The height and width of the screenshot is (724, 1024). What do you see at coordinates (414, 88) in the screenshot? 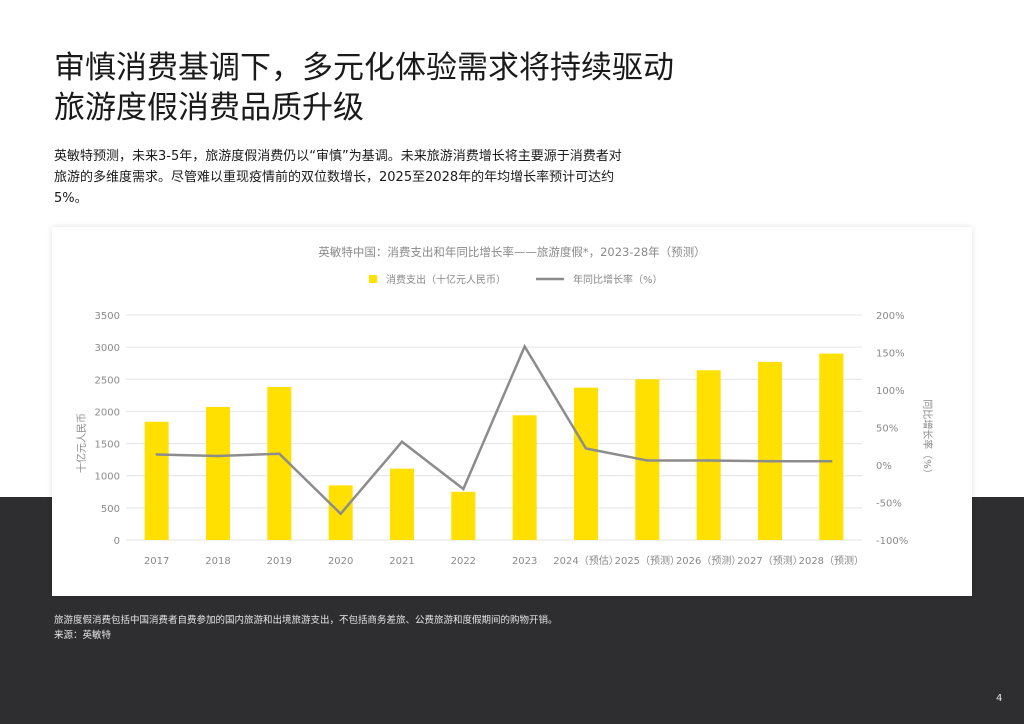
I see `page-title: 审慎消费基调下，多元化体验需求将持续驱动 旅游度假消费品质升级` at bounding box center [414, 88].